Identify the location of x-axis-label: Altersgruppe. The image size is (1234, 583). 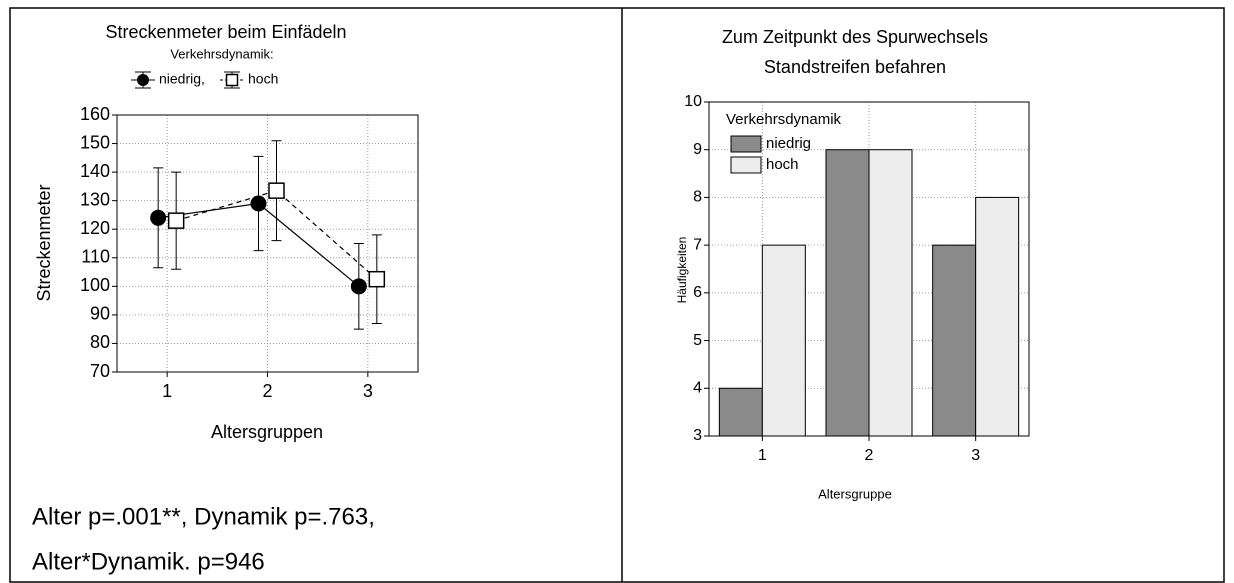
(855, 493).